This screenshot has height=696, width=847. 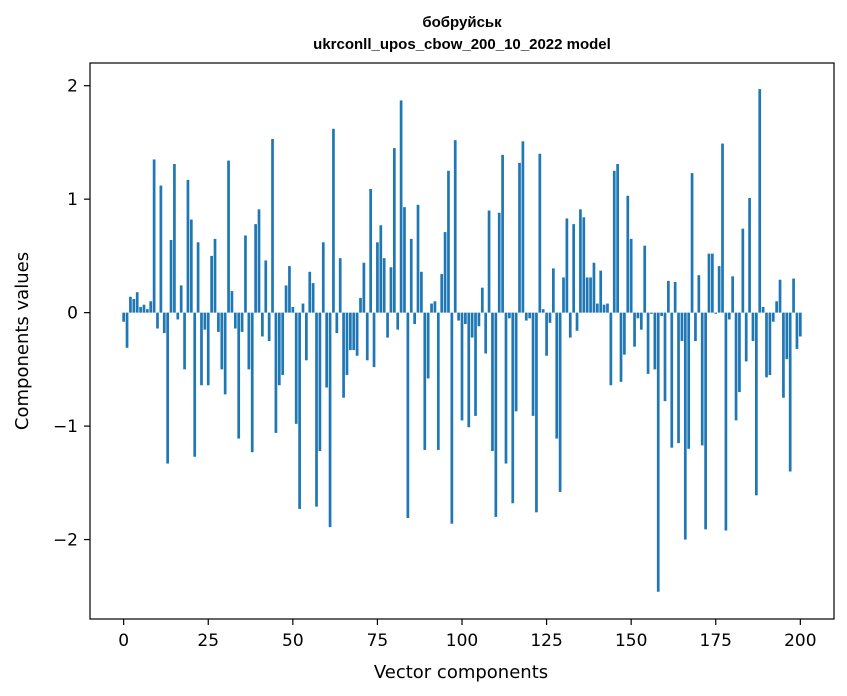 I want to click on y-axis-ticks: −2 −1 0 1 2, so click(x=71, y=314).